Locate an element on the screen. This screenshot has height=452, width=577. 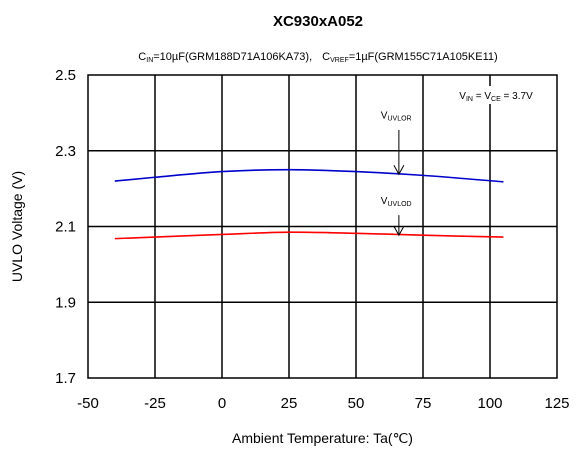
vin-subscript: IN is located at coordinates (469, 99).